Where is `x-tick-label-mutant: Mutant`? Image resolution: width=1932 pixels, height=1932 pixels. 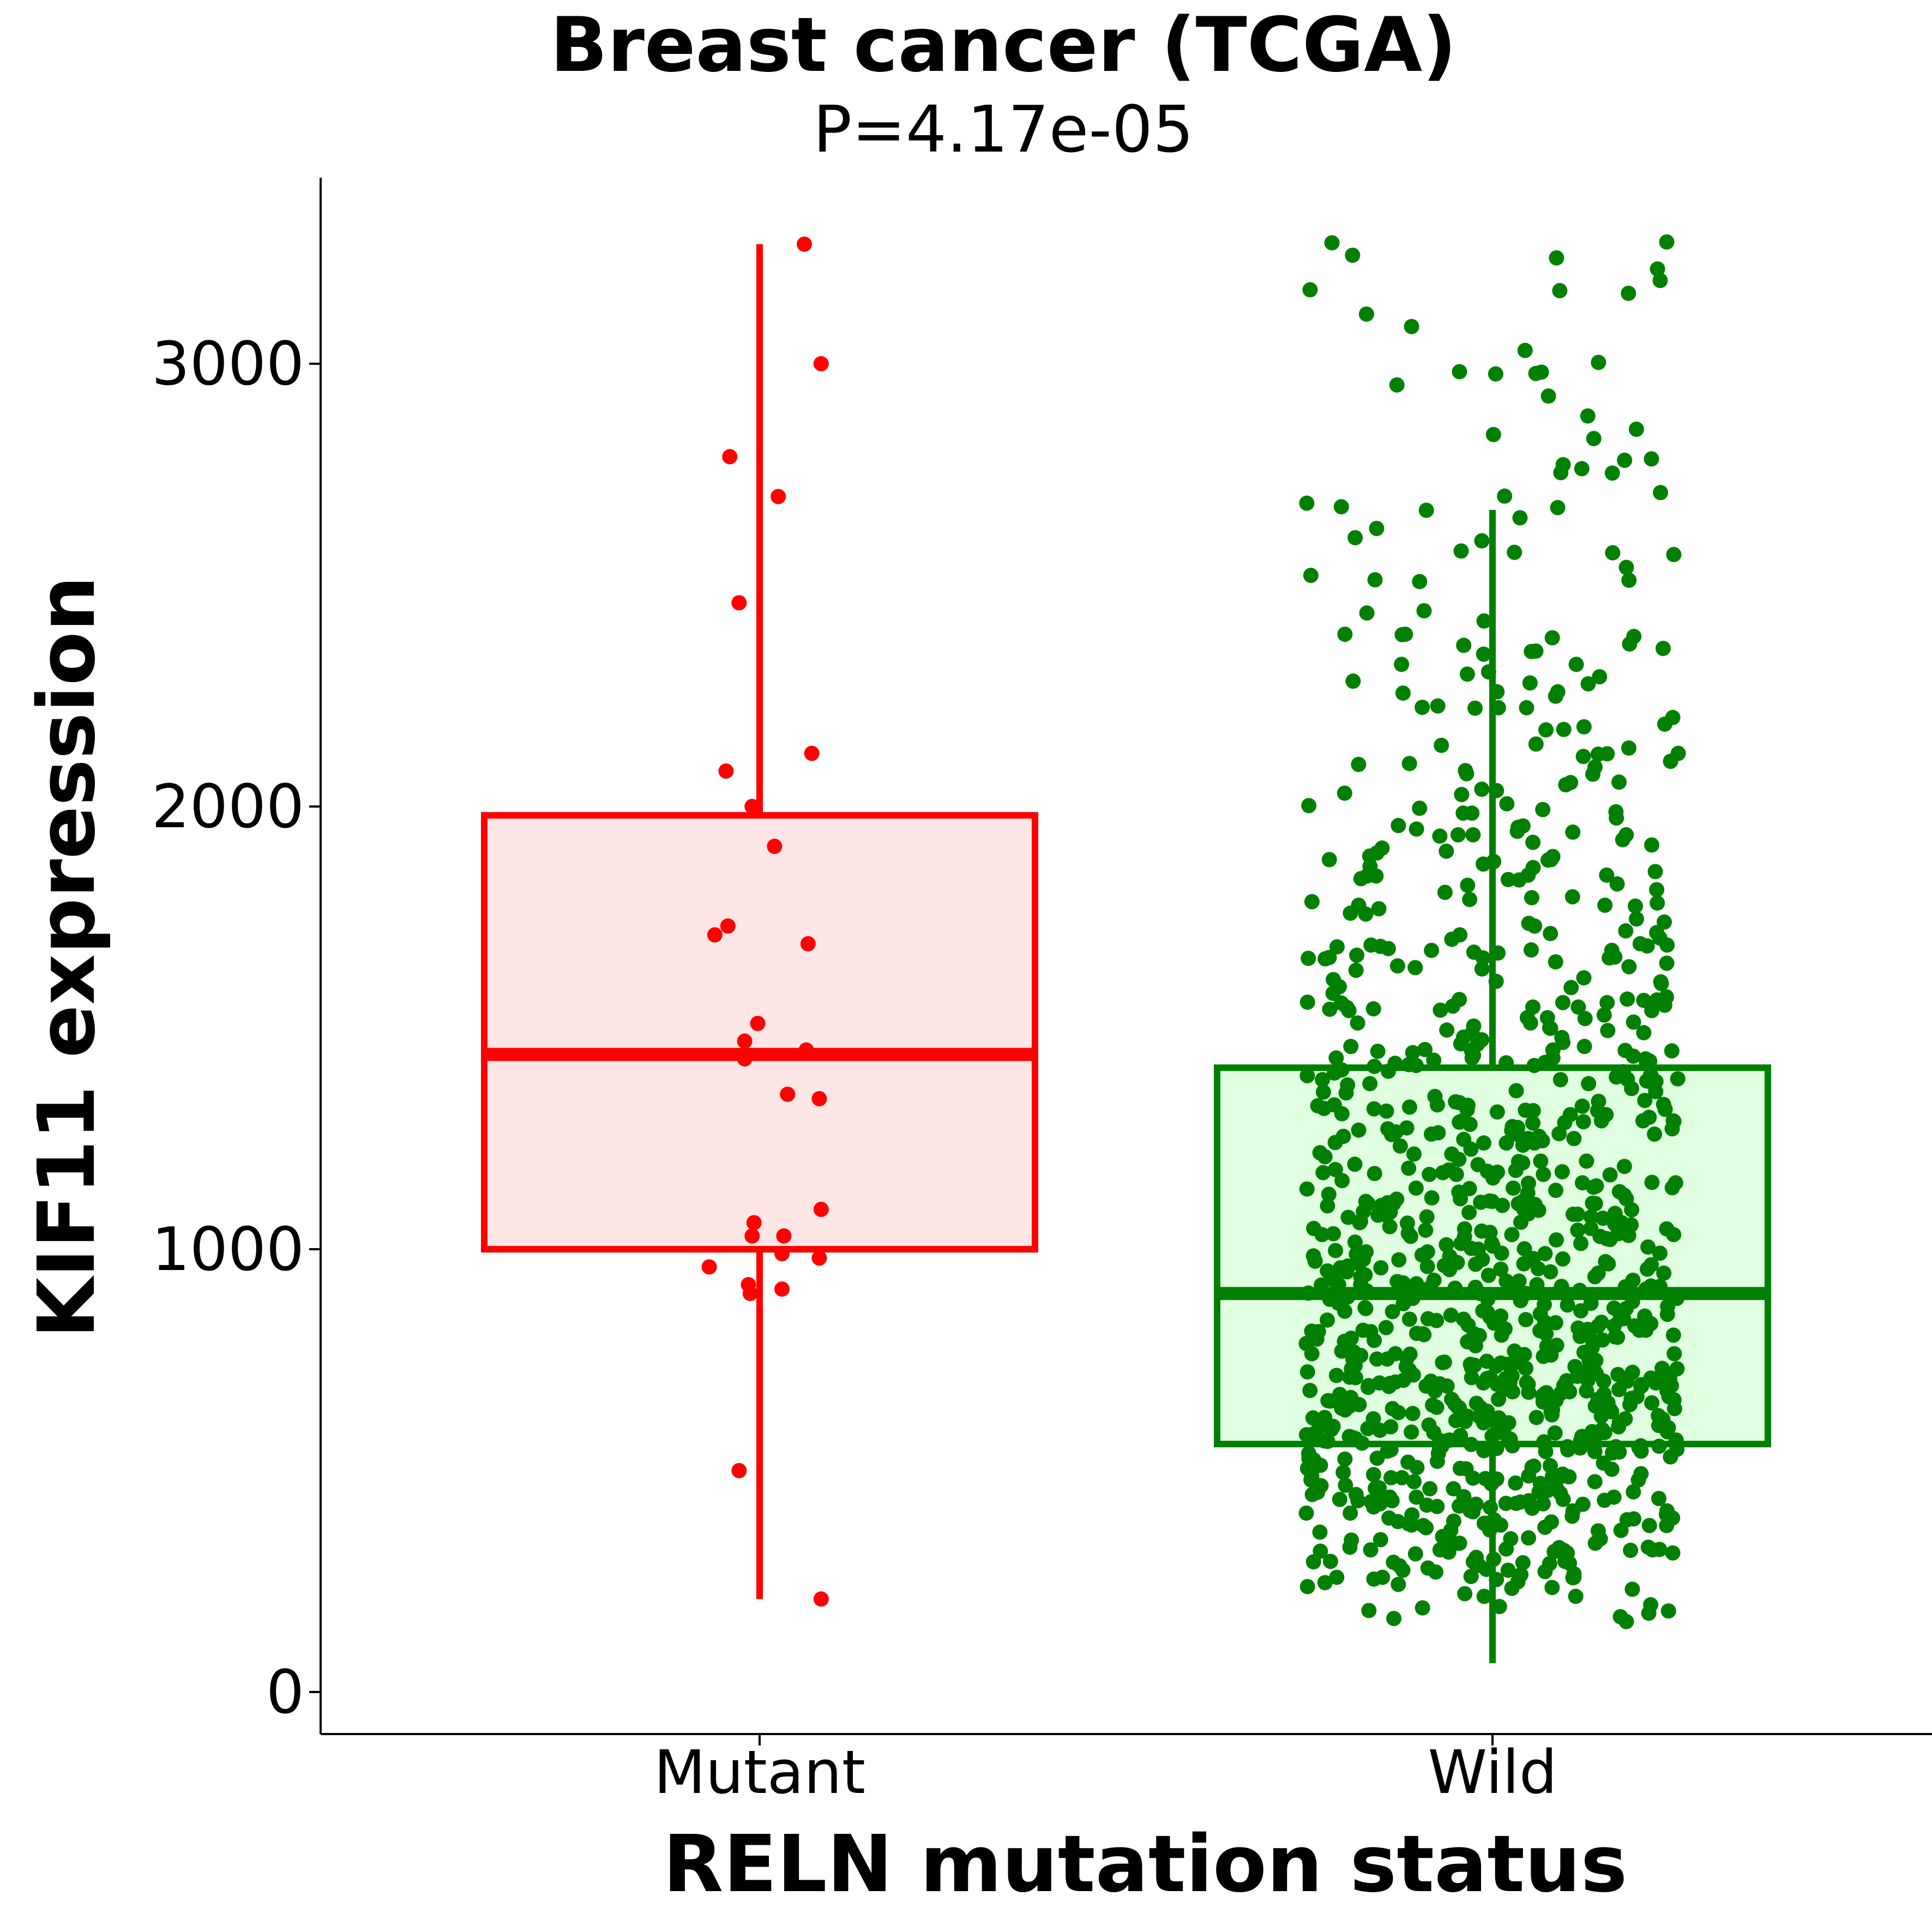 x-tick-label-mutant: Mutant is located at coordinates (759, 1772).